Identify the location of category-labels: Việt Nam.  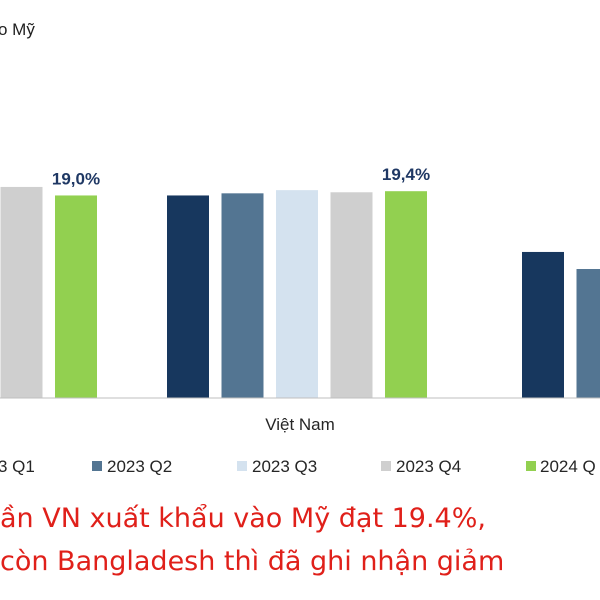
(300, 424).